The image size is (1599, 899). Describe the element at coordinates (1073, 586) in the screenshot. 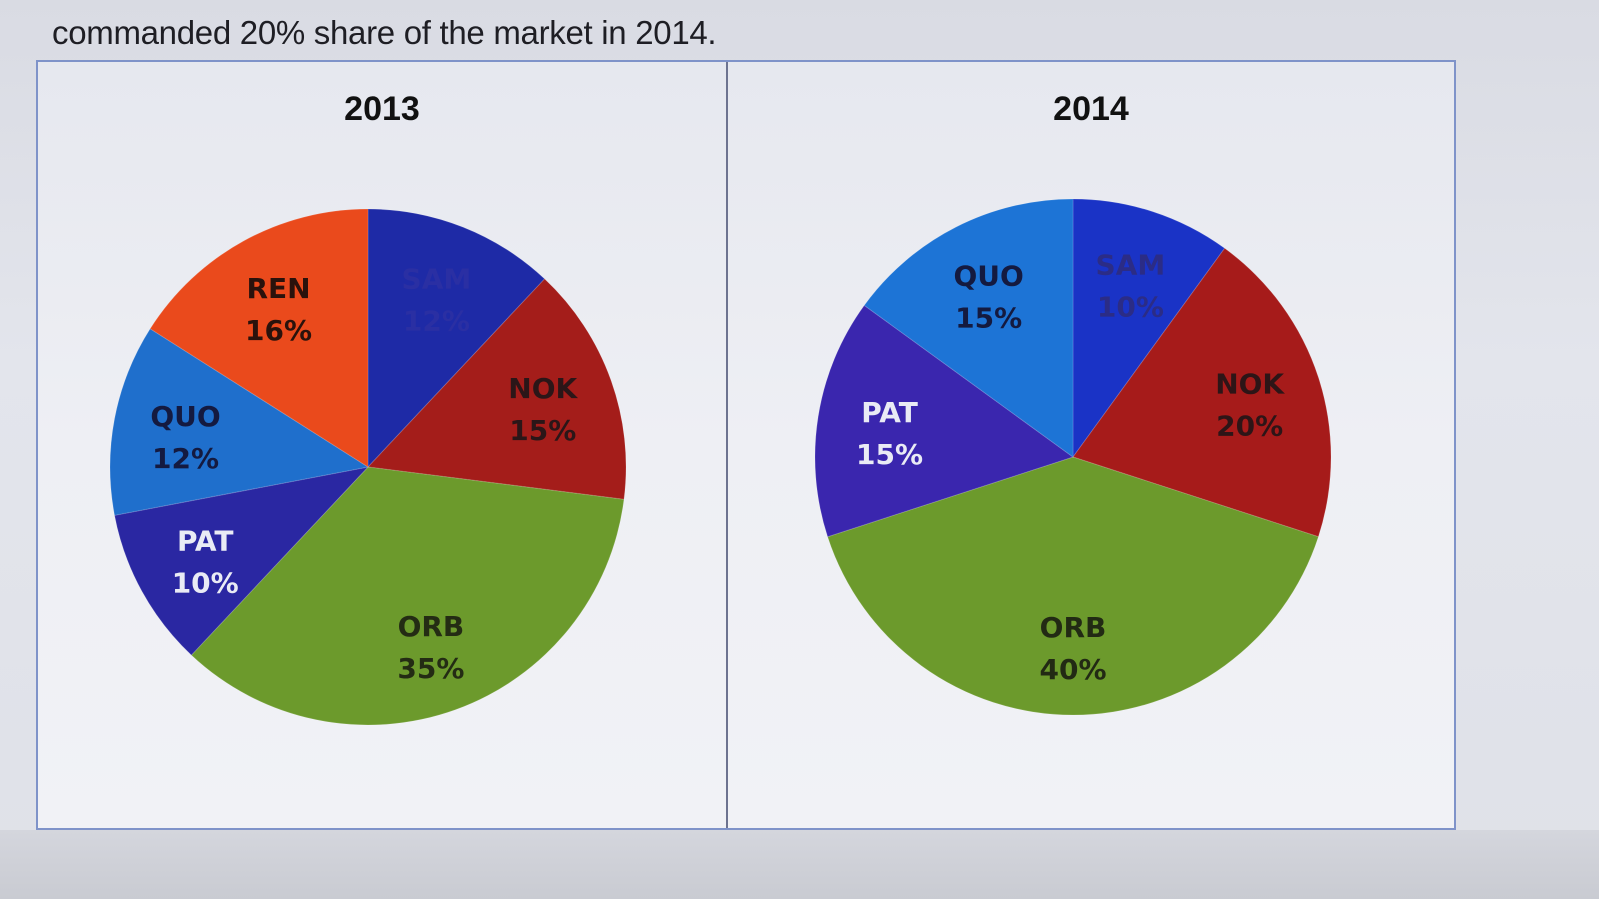

I see `pie-slice-orb-2014` at that location.